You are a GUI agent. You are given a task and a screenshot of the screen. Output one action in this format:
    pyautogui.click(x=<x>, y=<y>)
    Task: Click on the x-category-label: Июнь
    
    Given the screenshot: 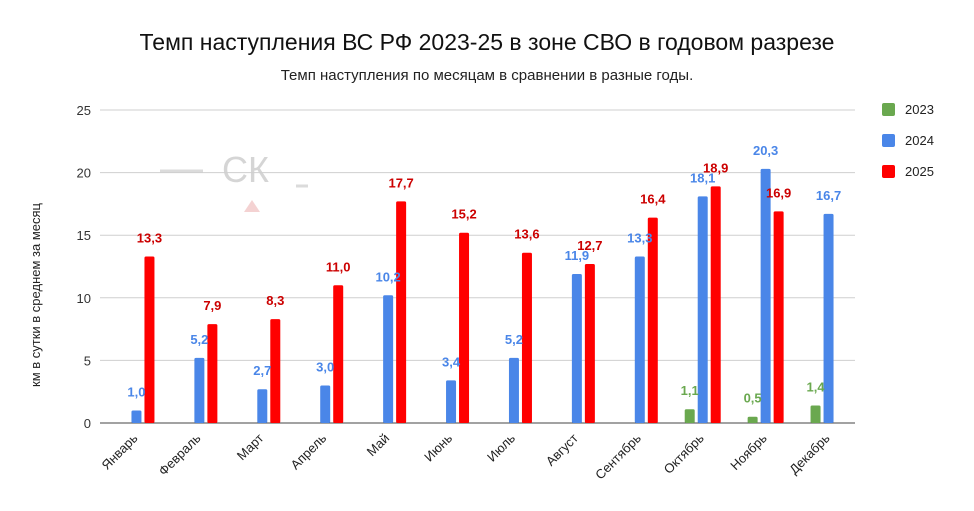 What is the action you would take?
    pyautogui.click(x=438, y=447)
    